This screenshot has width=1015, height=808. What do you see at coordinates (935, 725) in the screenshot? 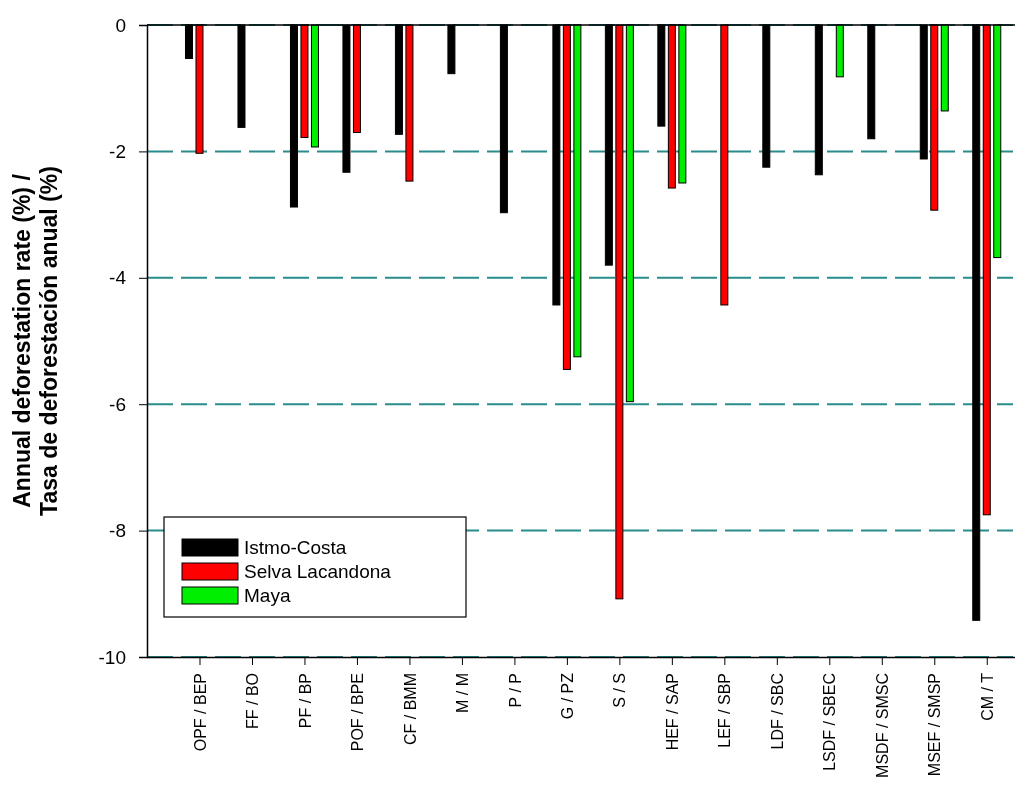
I see `x-tick-label: MSEF / SMSP` at bounding box center [935, 725].